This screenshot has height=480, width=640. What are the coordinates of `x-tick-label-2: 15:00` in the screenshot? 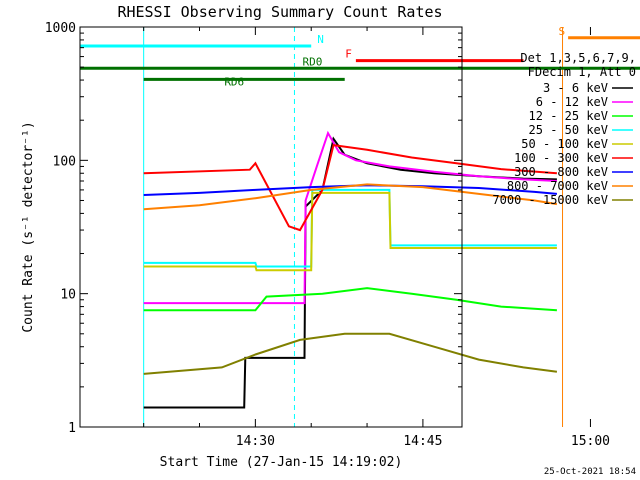 It's located at (590, 441).